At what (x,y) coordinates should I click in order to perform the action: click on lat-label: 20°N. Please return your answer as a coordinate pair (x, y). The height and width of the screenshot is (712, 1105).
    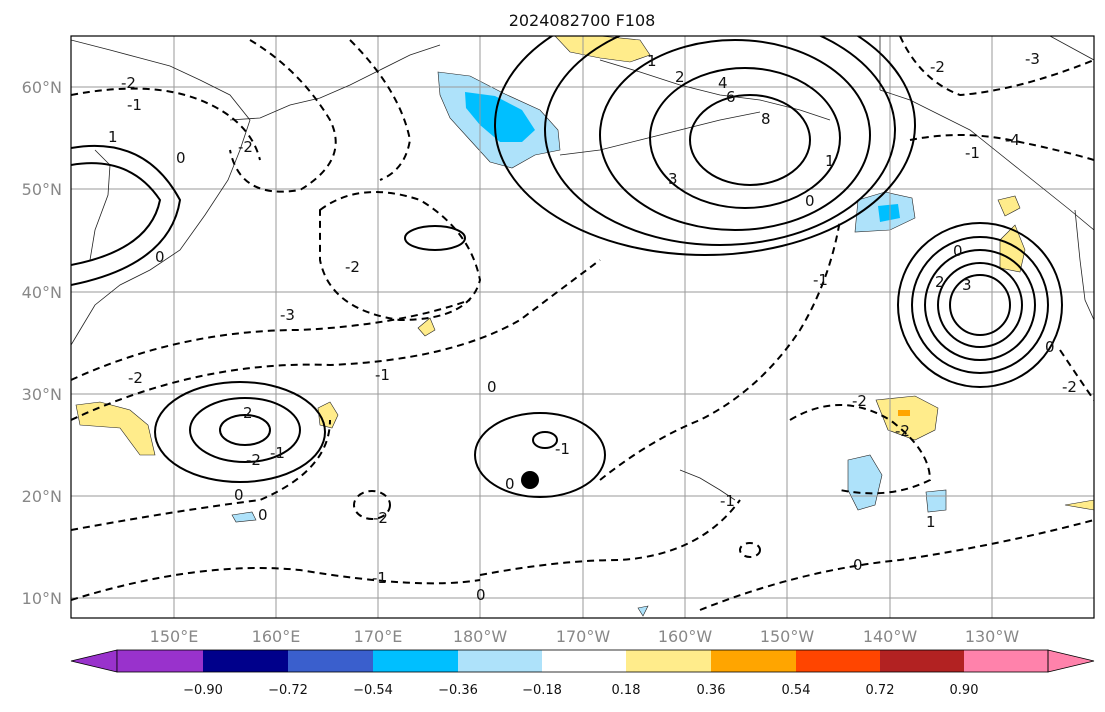
    Looking at the image, I should click on (42, 496).